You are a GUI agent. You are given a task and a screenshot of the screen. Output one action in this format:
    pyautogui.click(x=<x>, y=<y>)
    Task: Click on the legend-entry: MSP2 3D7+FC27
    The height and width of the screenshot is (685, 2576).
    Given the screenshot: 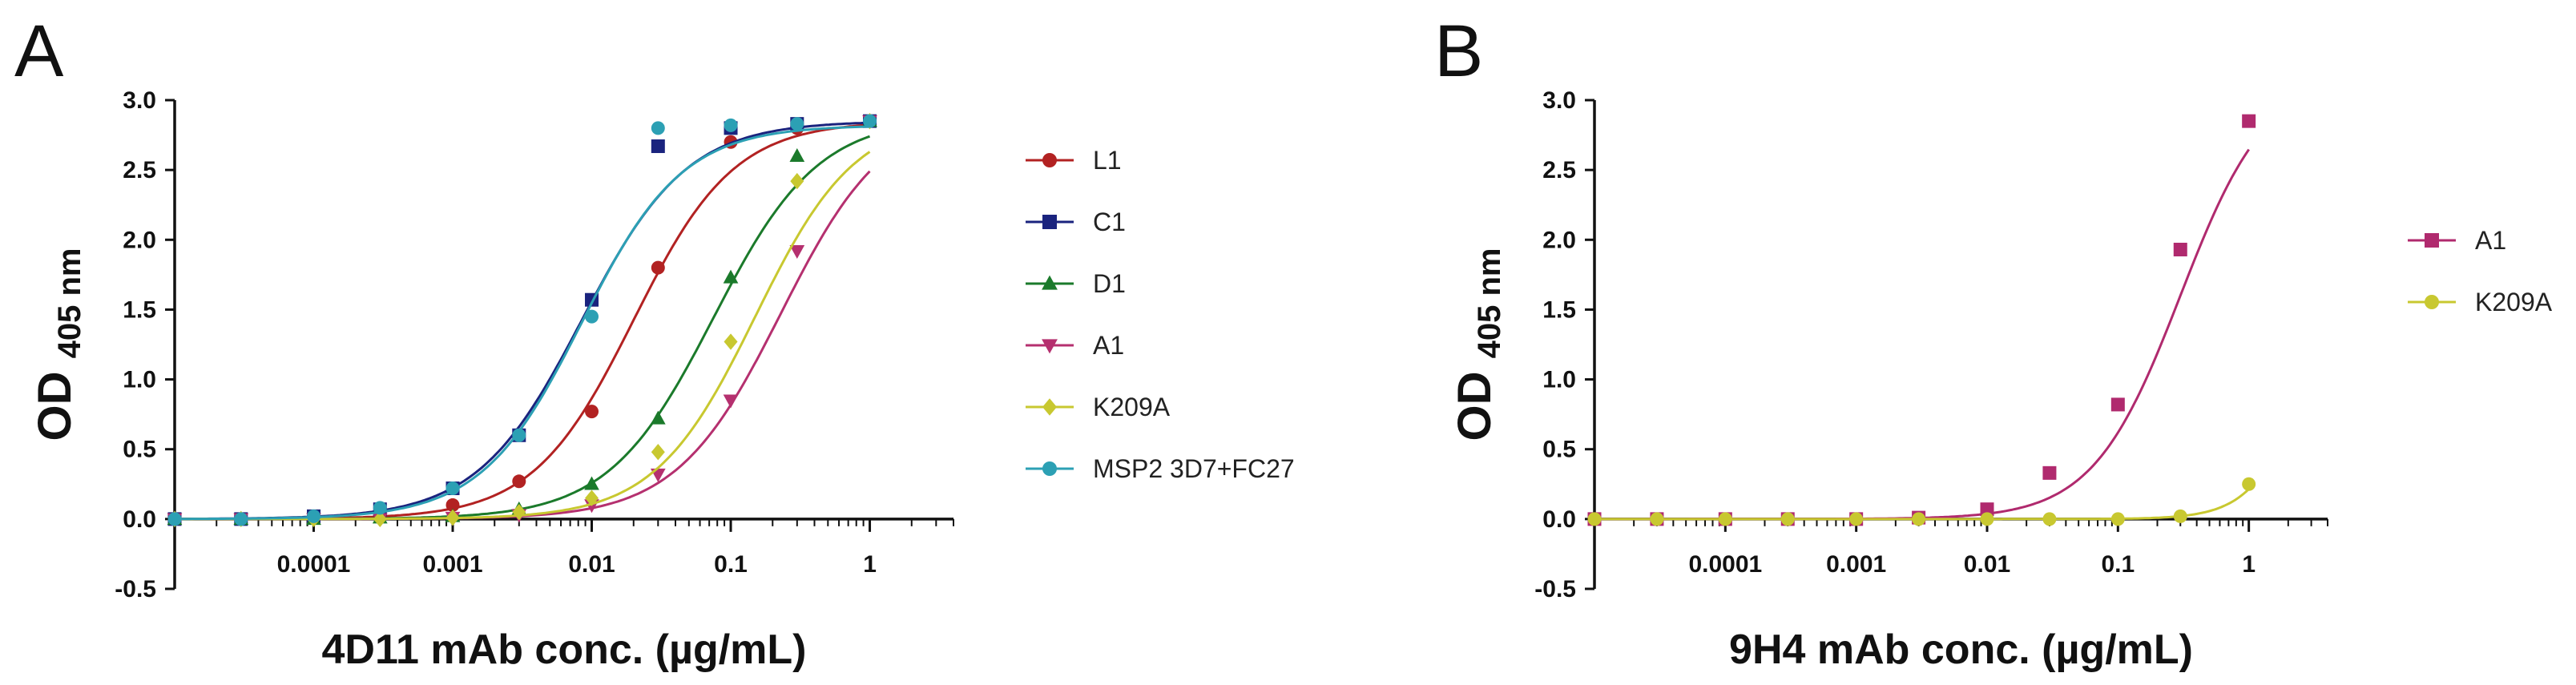 What is the action you would take?
    pyautogui.click(x=1160, y=468)
    